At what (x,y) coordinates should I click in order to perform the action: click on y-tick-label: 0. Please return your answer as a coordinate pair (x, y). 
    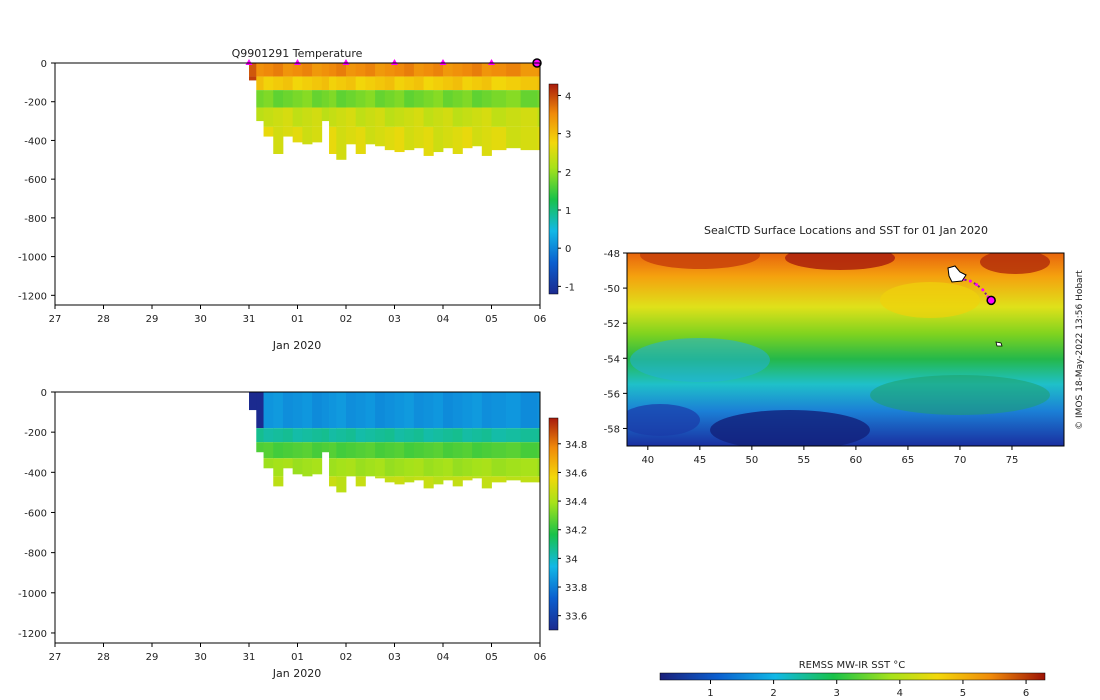
    Looking at the image, I should click on (44, 393).